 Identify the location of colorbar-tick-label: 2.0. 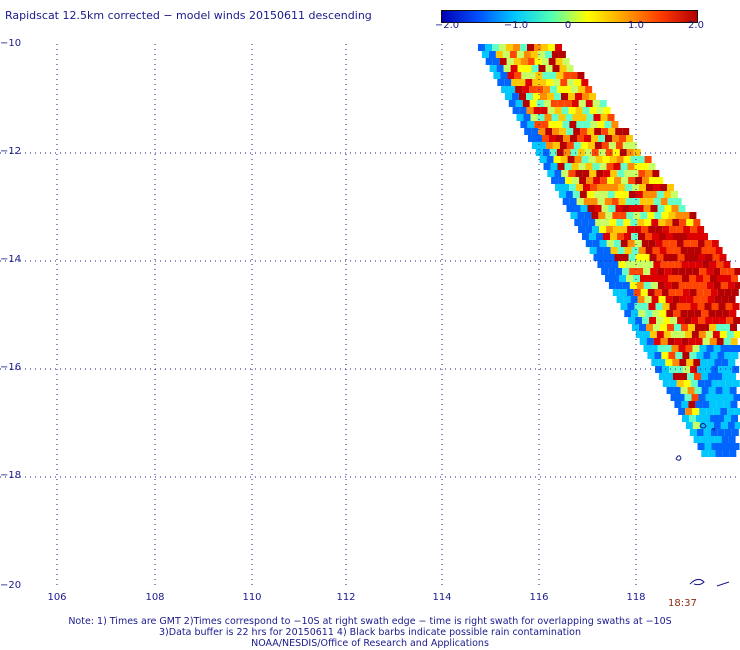
(696, 25).